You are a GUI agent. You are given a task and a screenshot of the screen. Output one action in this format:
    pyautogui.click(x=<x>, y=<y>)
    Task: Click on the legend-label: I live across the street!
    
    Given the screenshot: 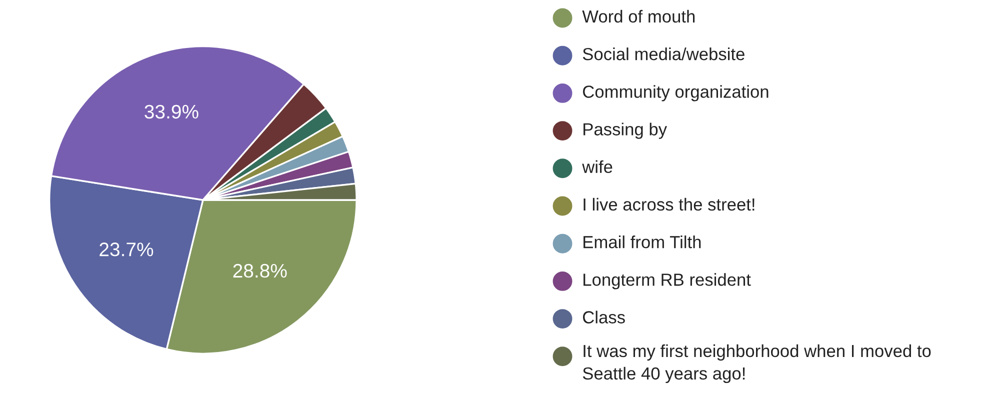 What is the action you would take?
    pyautogui.click(x=669, y=204)
    